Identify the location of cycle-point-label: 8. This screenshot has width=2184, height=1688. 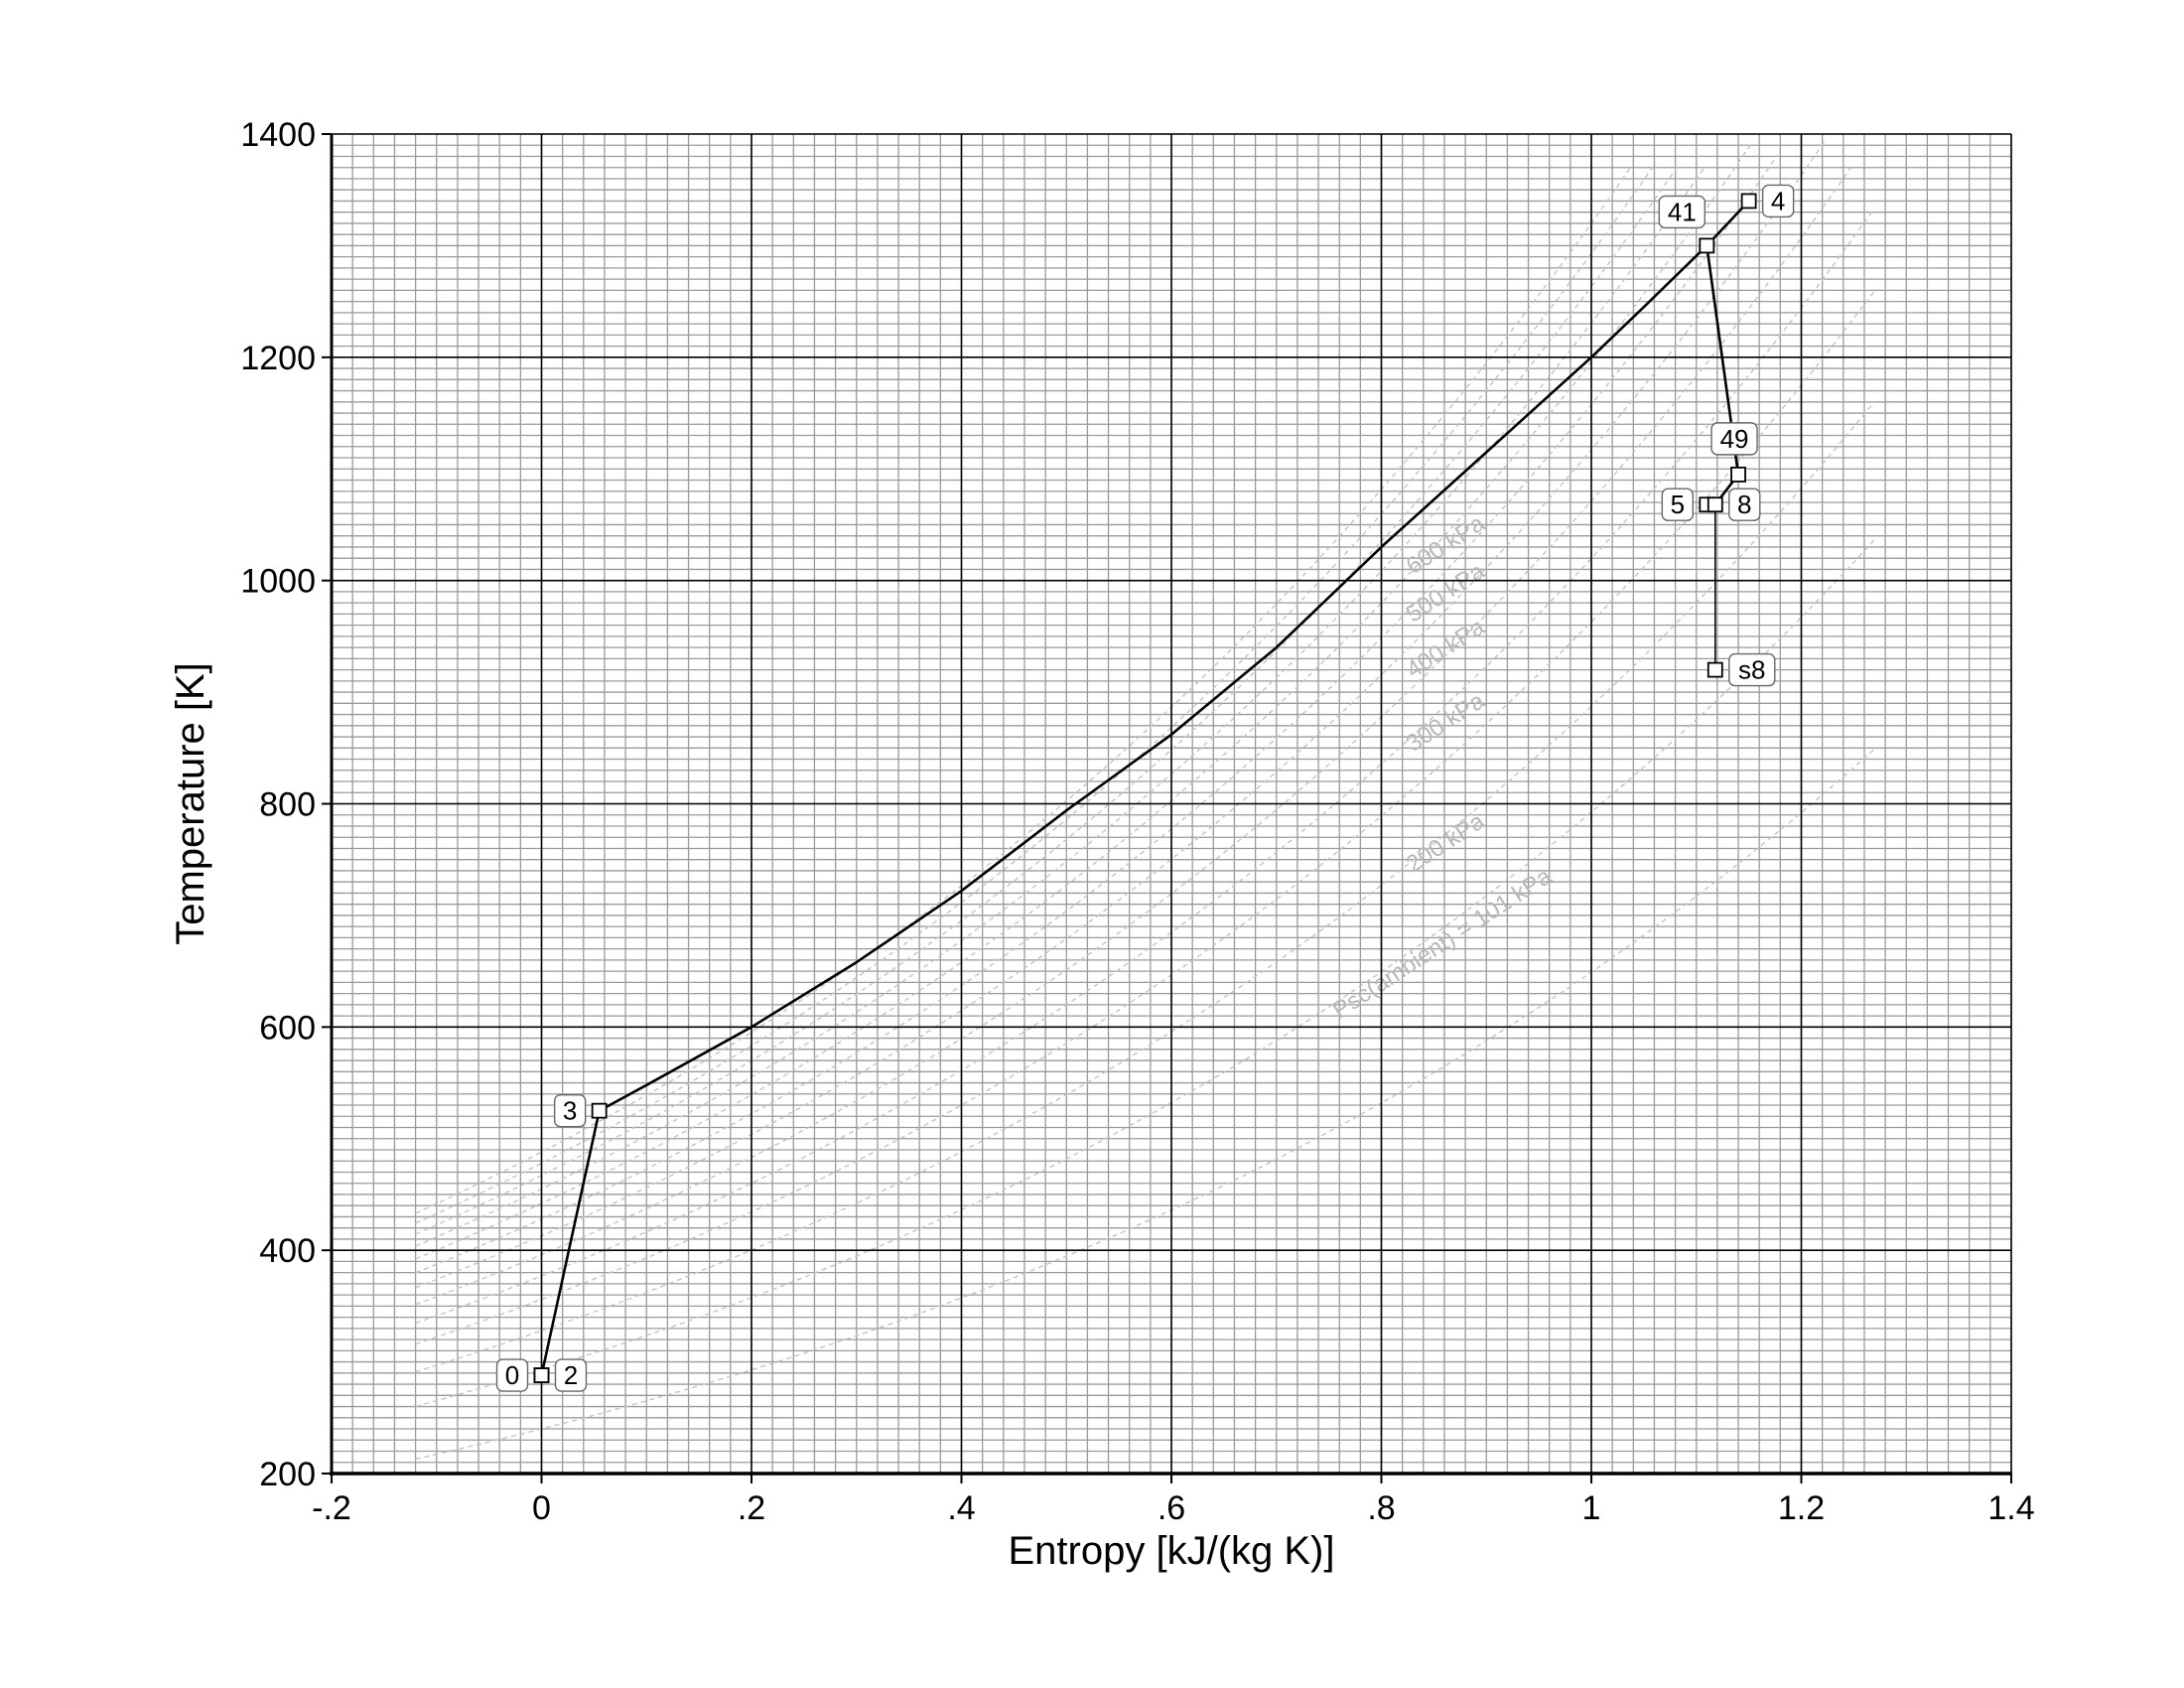
(1744, 504).